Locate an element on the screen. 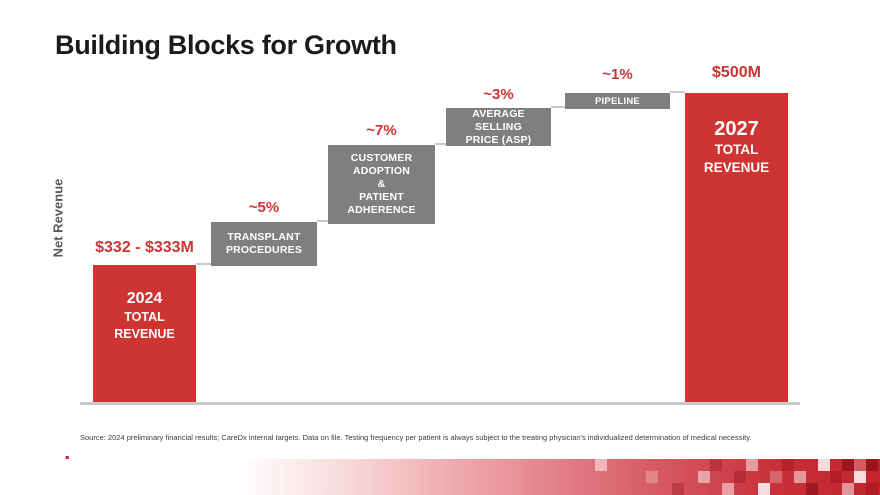  block-average-selling-price: AVERAGE SELLING PRICE (ASP) is located at coordinates (498, 127).